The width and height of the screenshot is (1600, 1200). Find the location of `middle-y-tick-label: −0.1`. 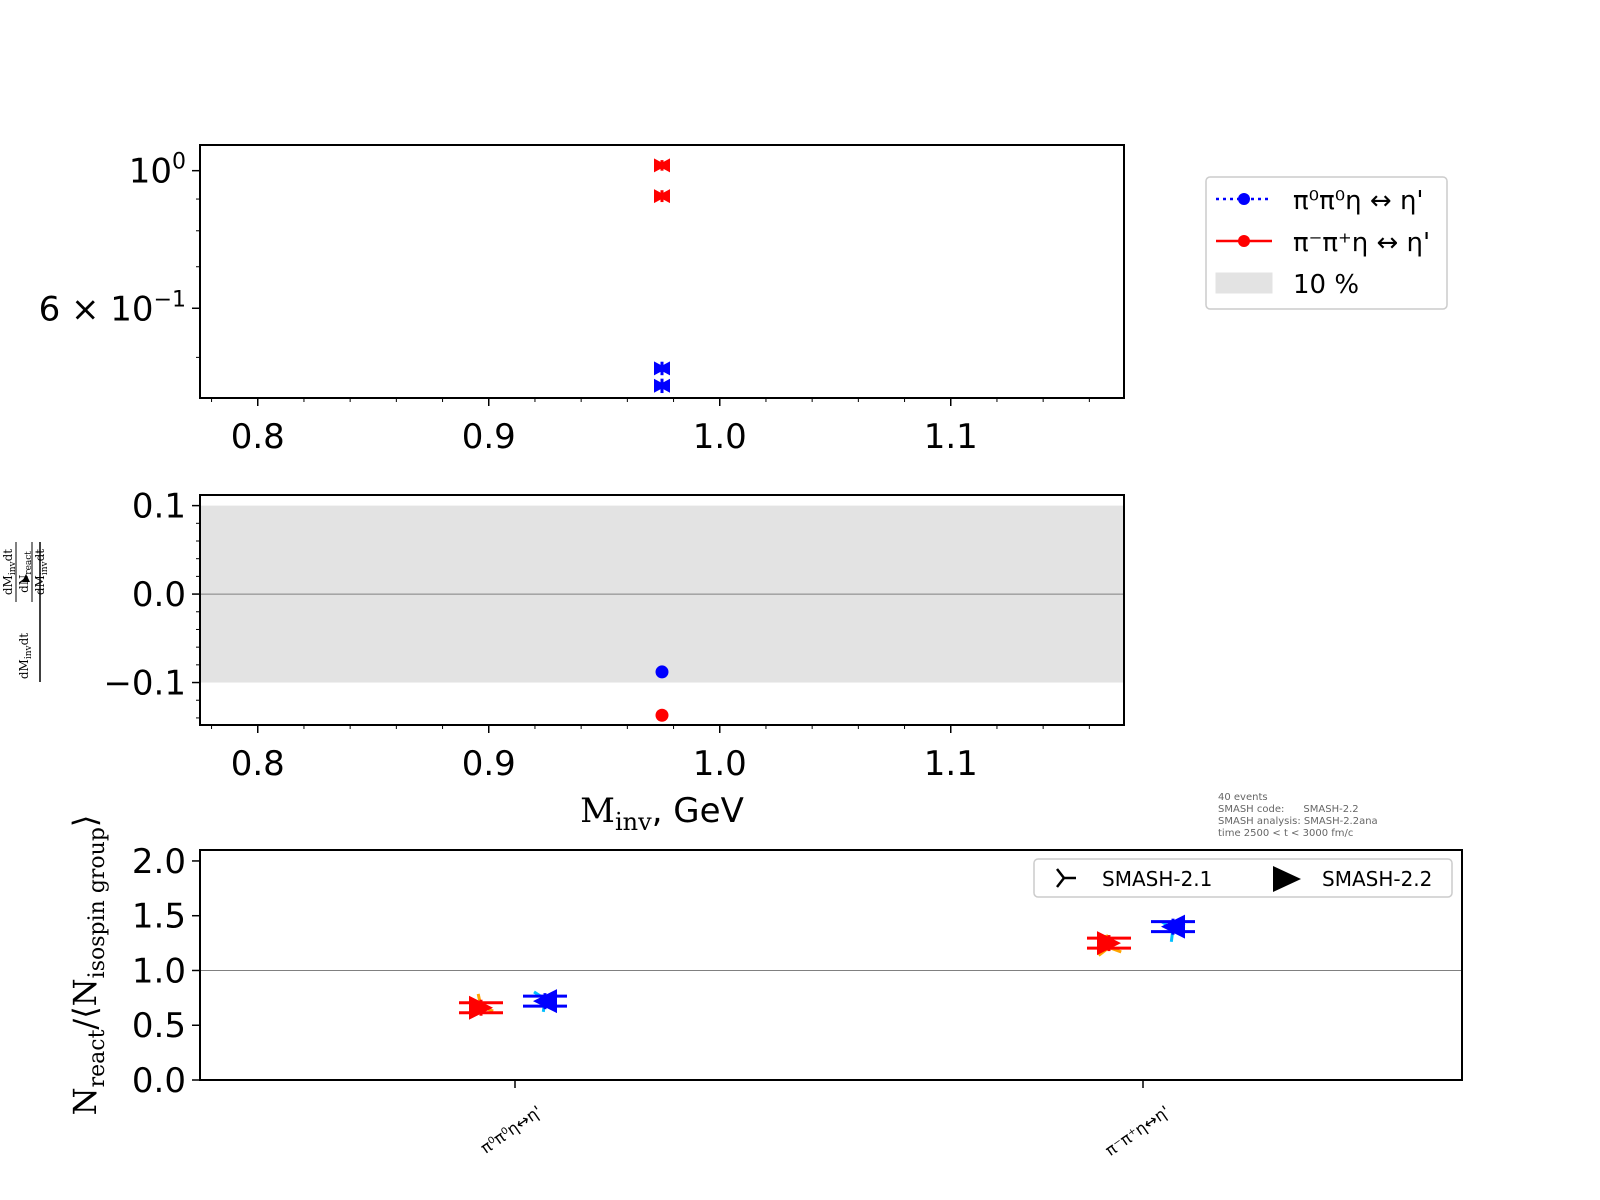

middle-y-tick-label: −0.1 is located at coordinates (144, 684).